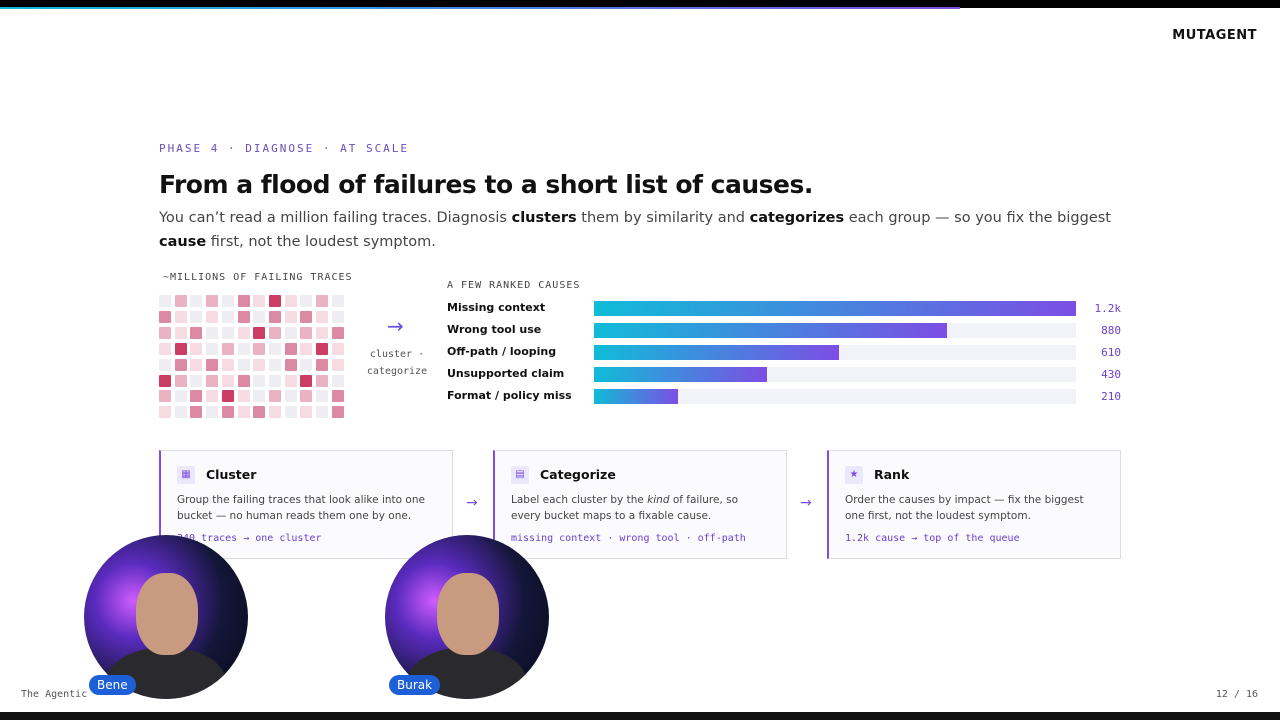 The image size is (1280, 720). I want to click on footer-left: The Agentic, so click(54, 694).